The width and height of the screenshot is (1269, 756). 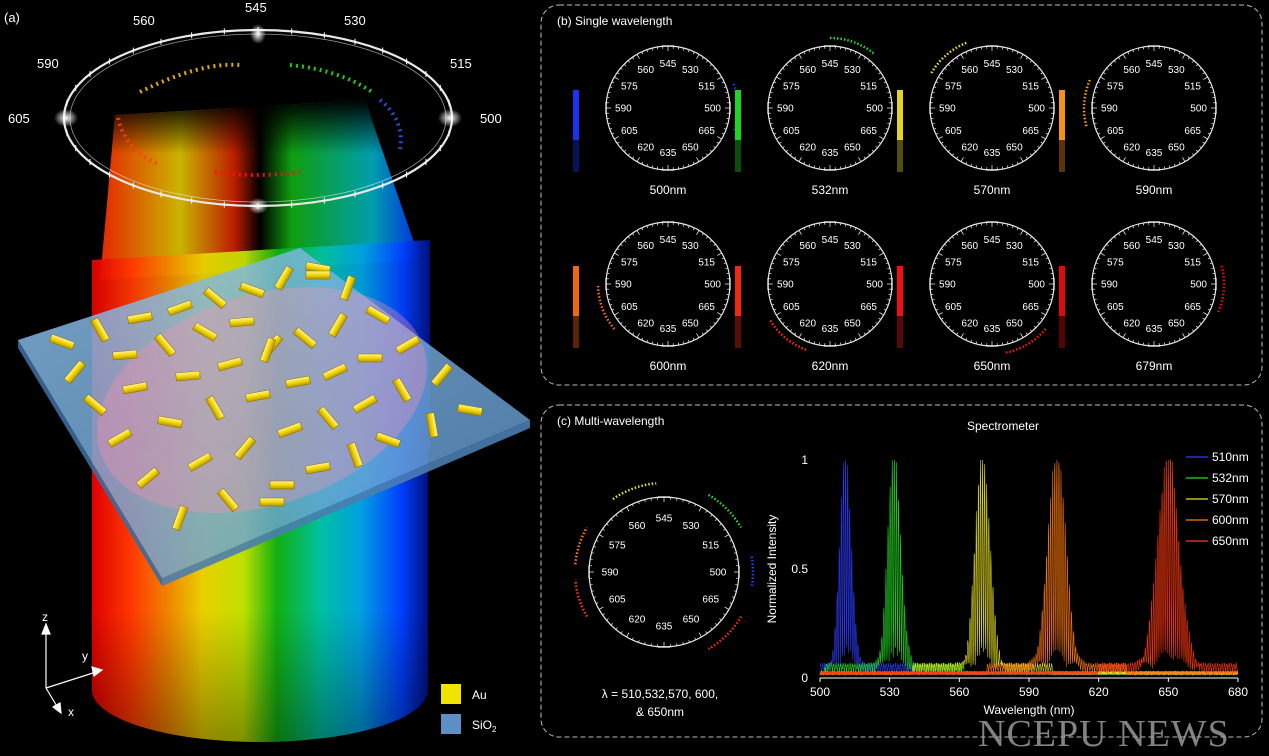 What do you see at coordinates (610, 421) in the screenshot?
I see `panel-c-title: (c) Multi-wavelength` at bounding box center [610, 421].